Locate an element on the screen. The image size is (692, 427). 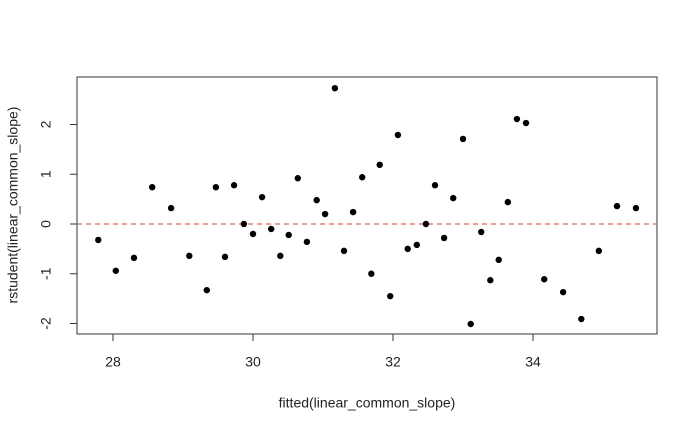
y-tick-label: -2 is located at coordinates (46, 323).